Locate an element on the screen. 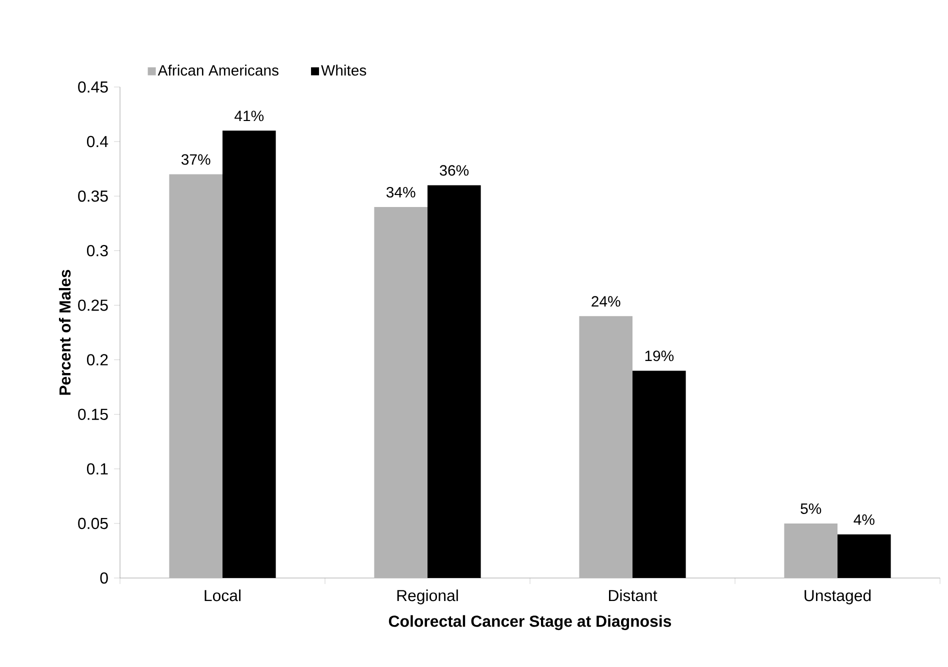  data-label: 4% is located at coordinates (864, 519).